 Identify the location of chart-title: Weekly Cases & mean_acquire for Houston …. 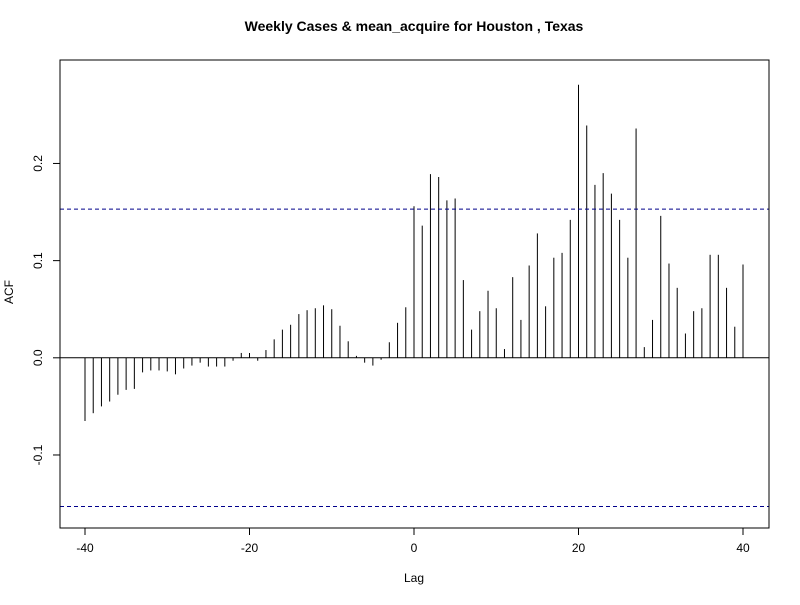
(414, 26).